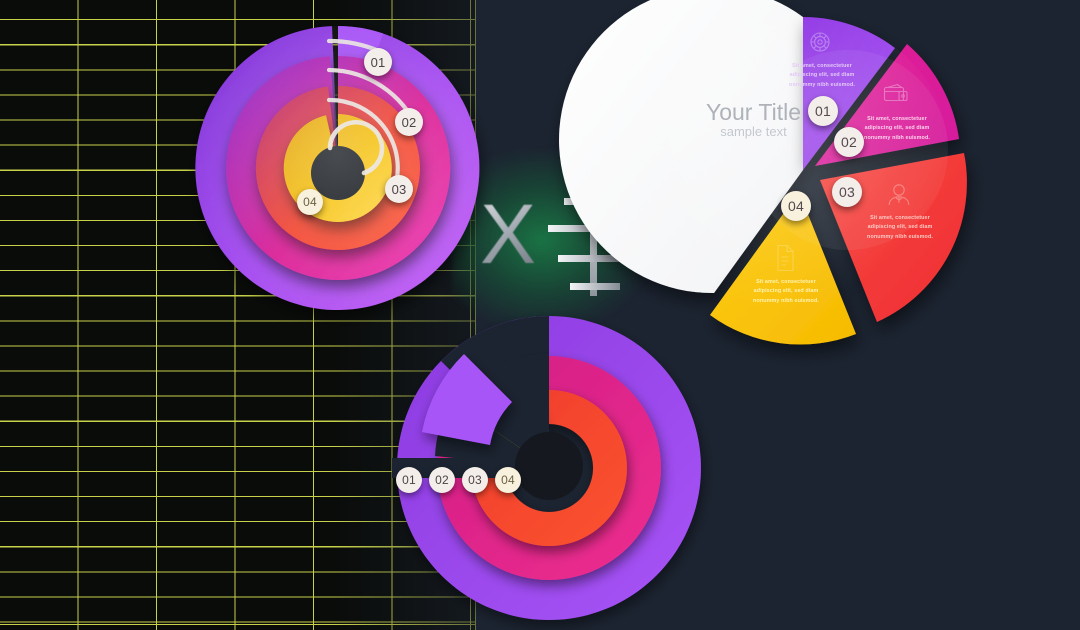 This screenshot has width=1080, height=630. I want to click on pie-badge-02: 02, so click(849, 142).